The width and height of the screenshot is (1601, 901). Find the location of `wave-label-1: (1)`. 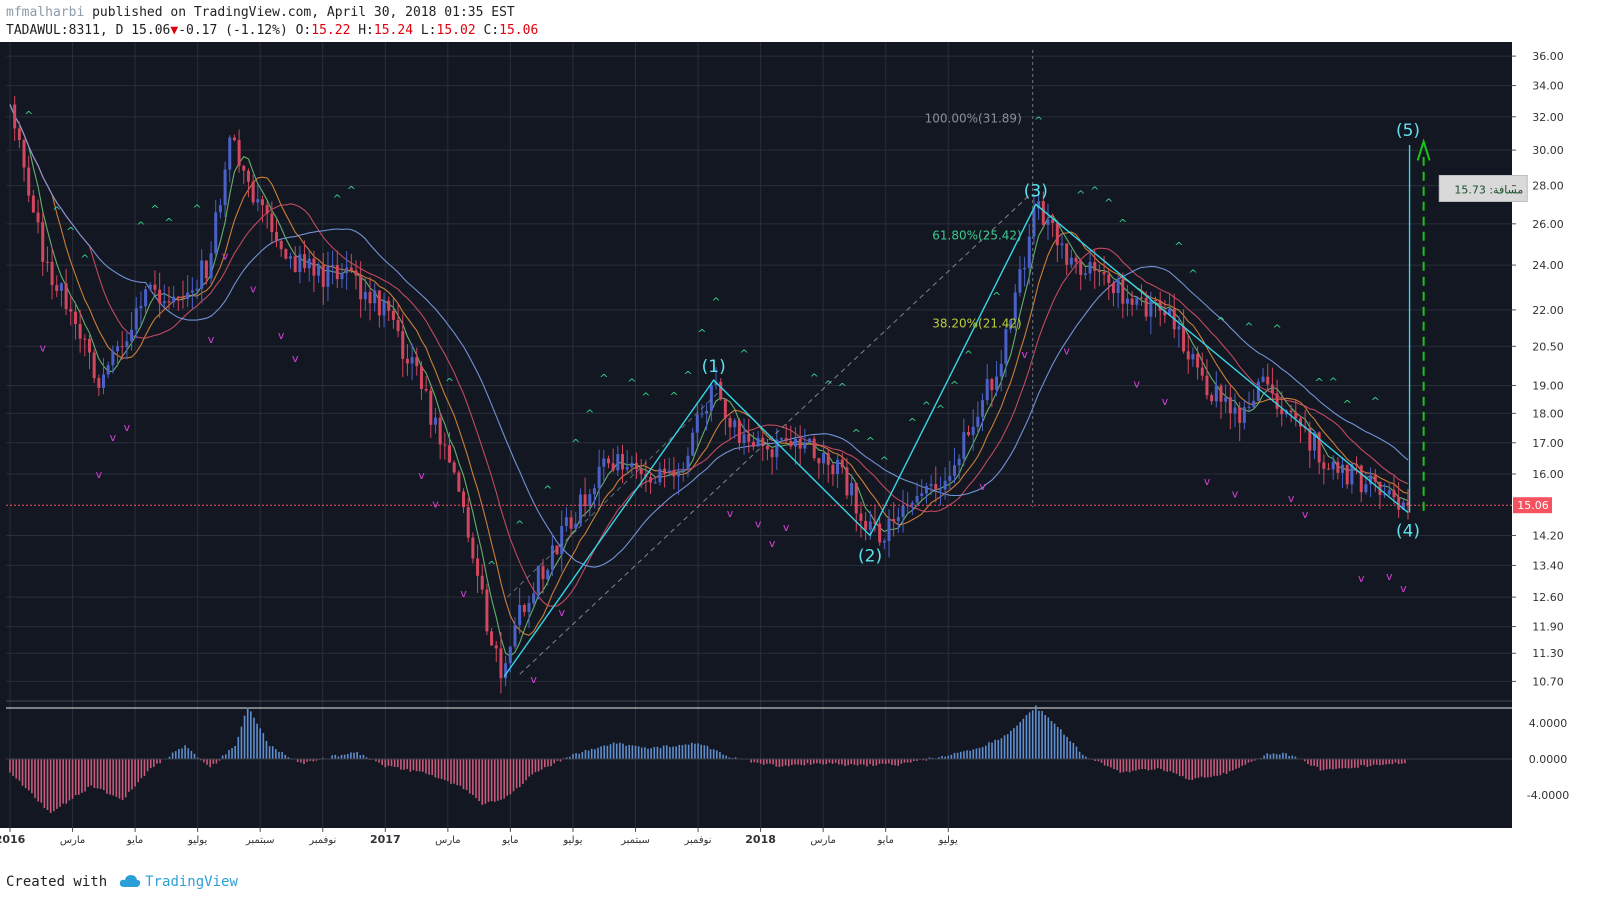

wave-label-1: (1) is located at coordinates (714, 367).